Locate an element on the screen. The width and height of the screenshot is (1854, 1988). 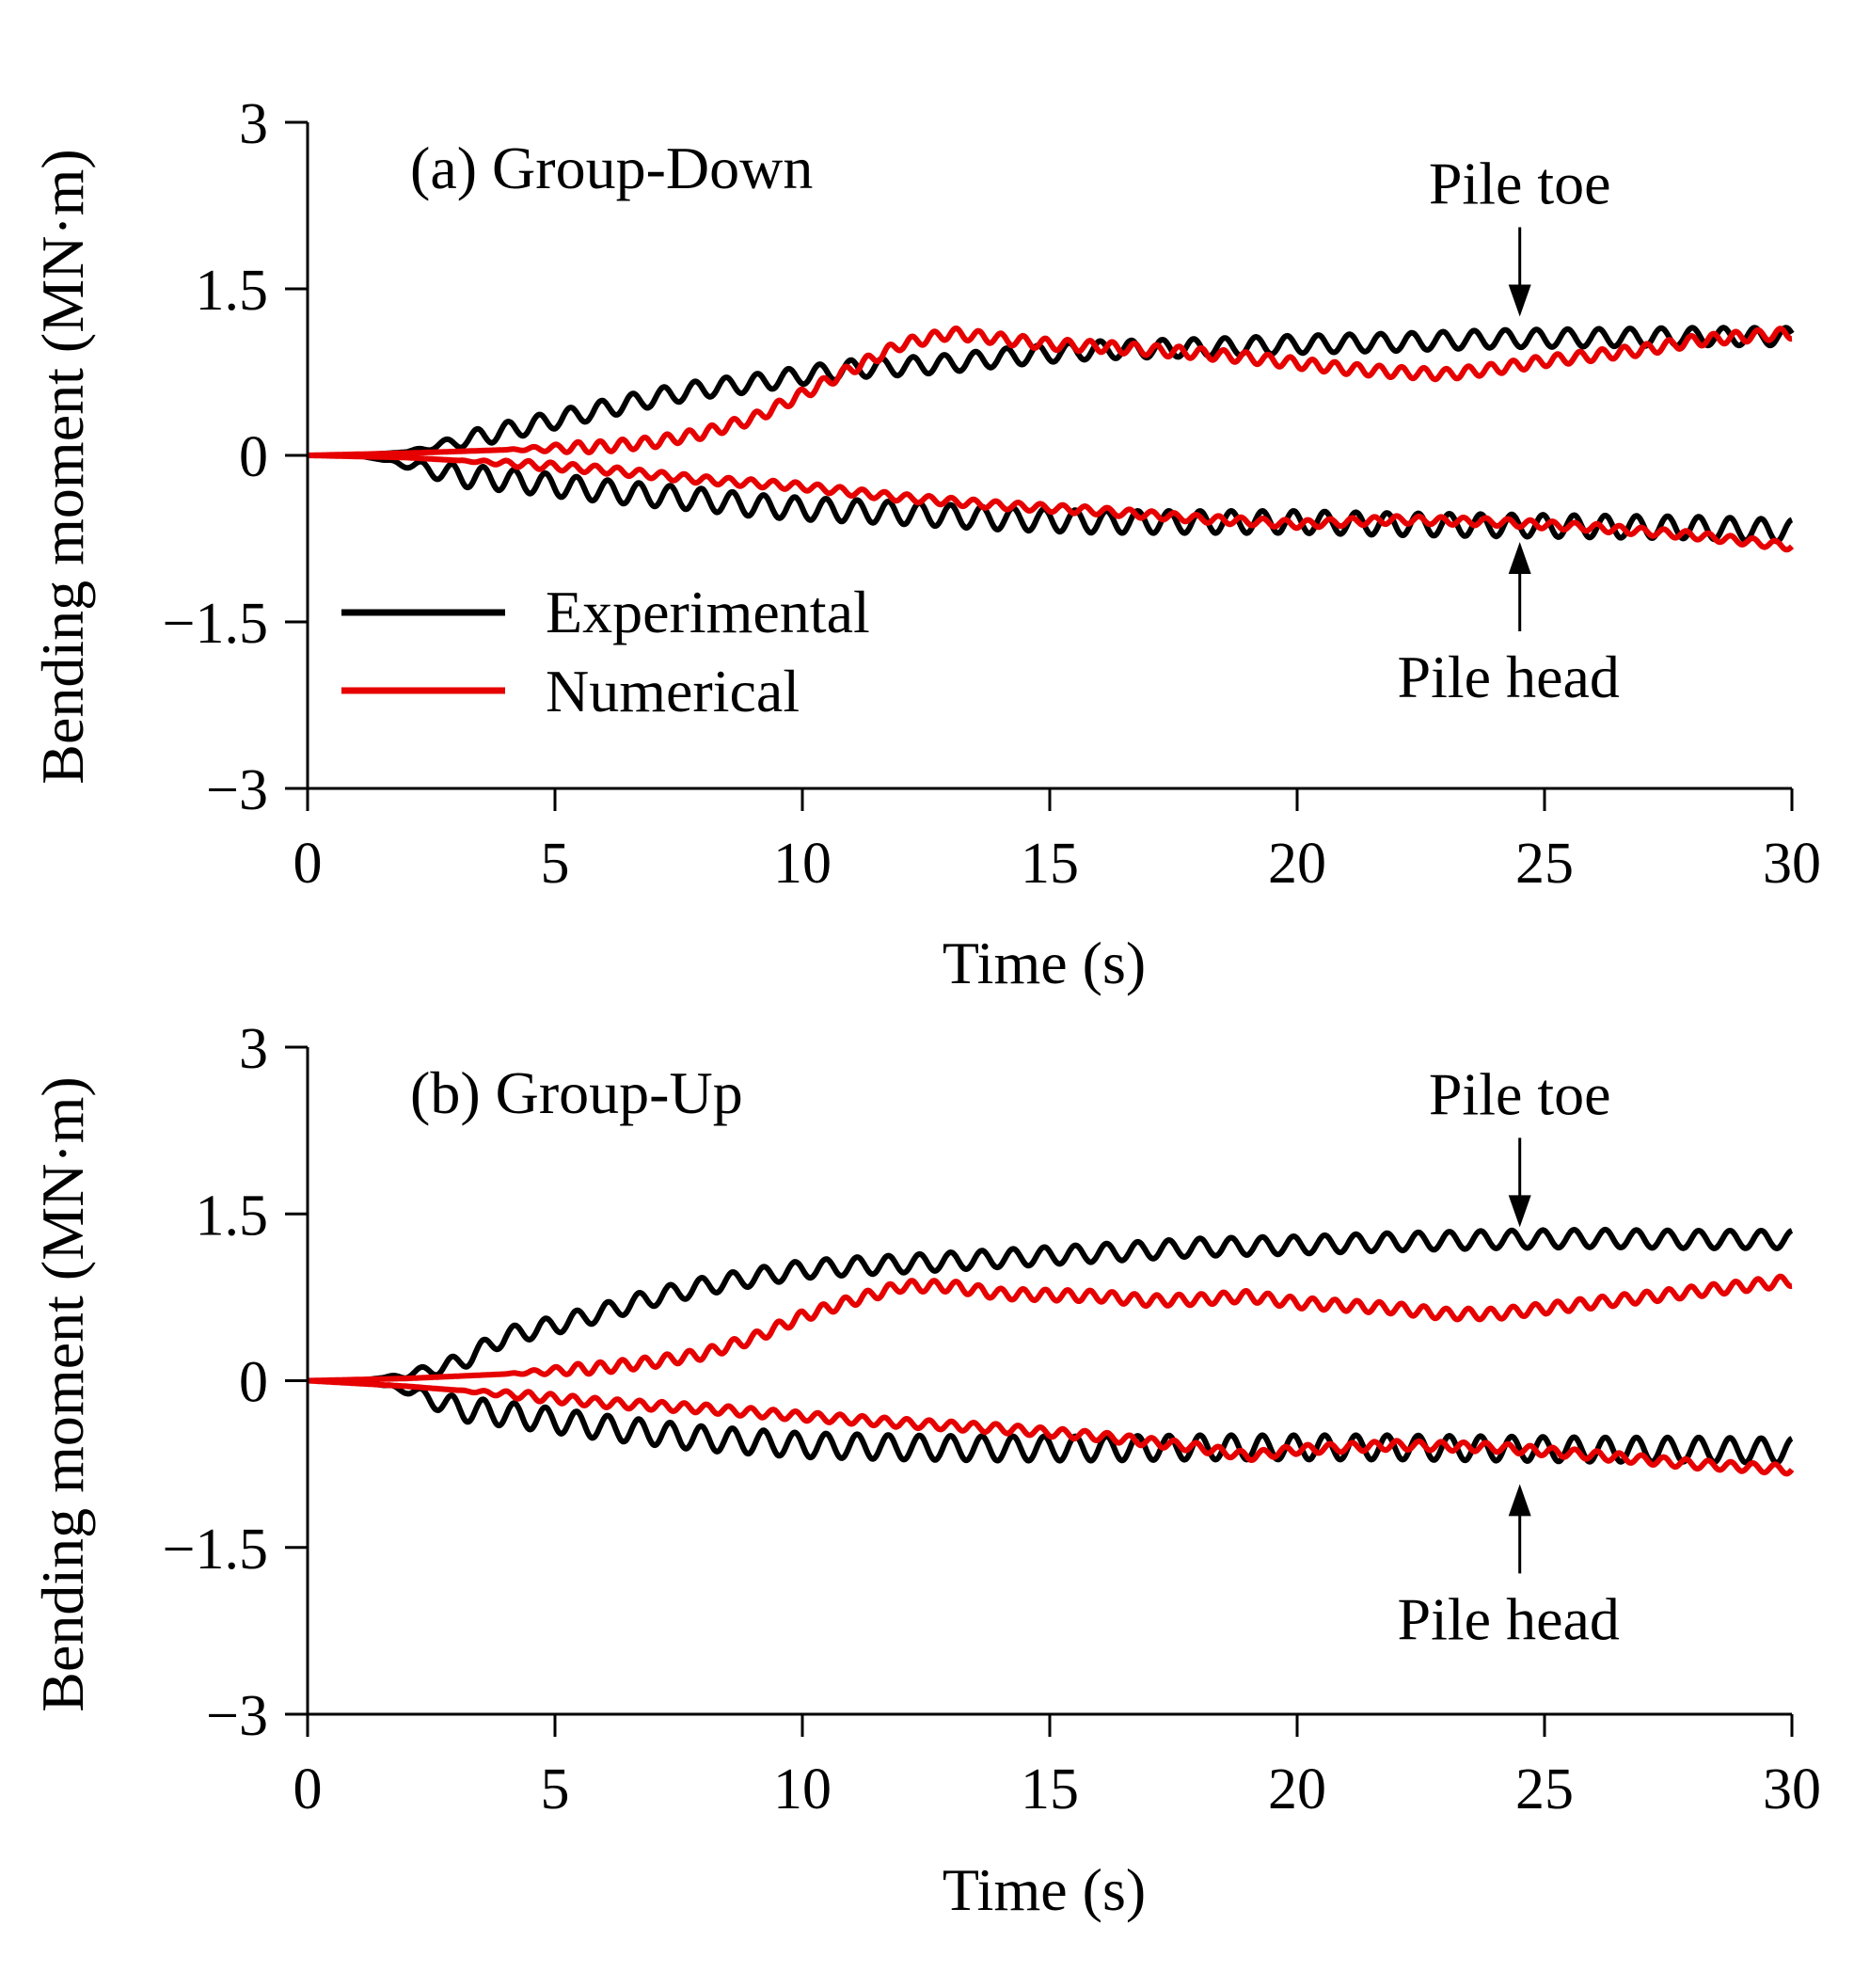
panel-label: (b) Group-Up is located at coordinates (576, 1092).